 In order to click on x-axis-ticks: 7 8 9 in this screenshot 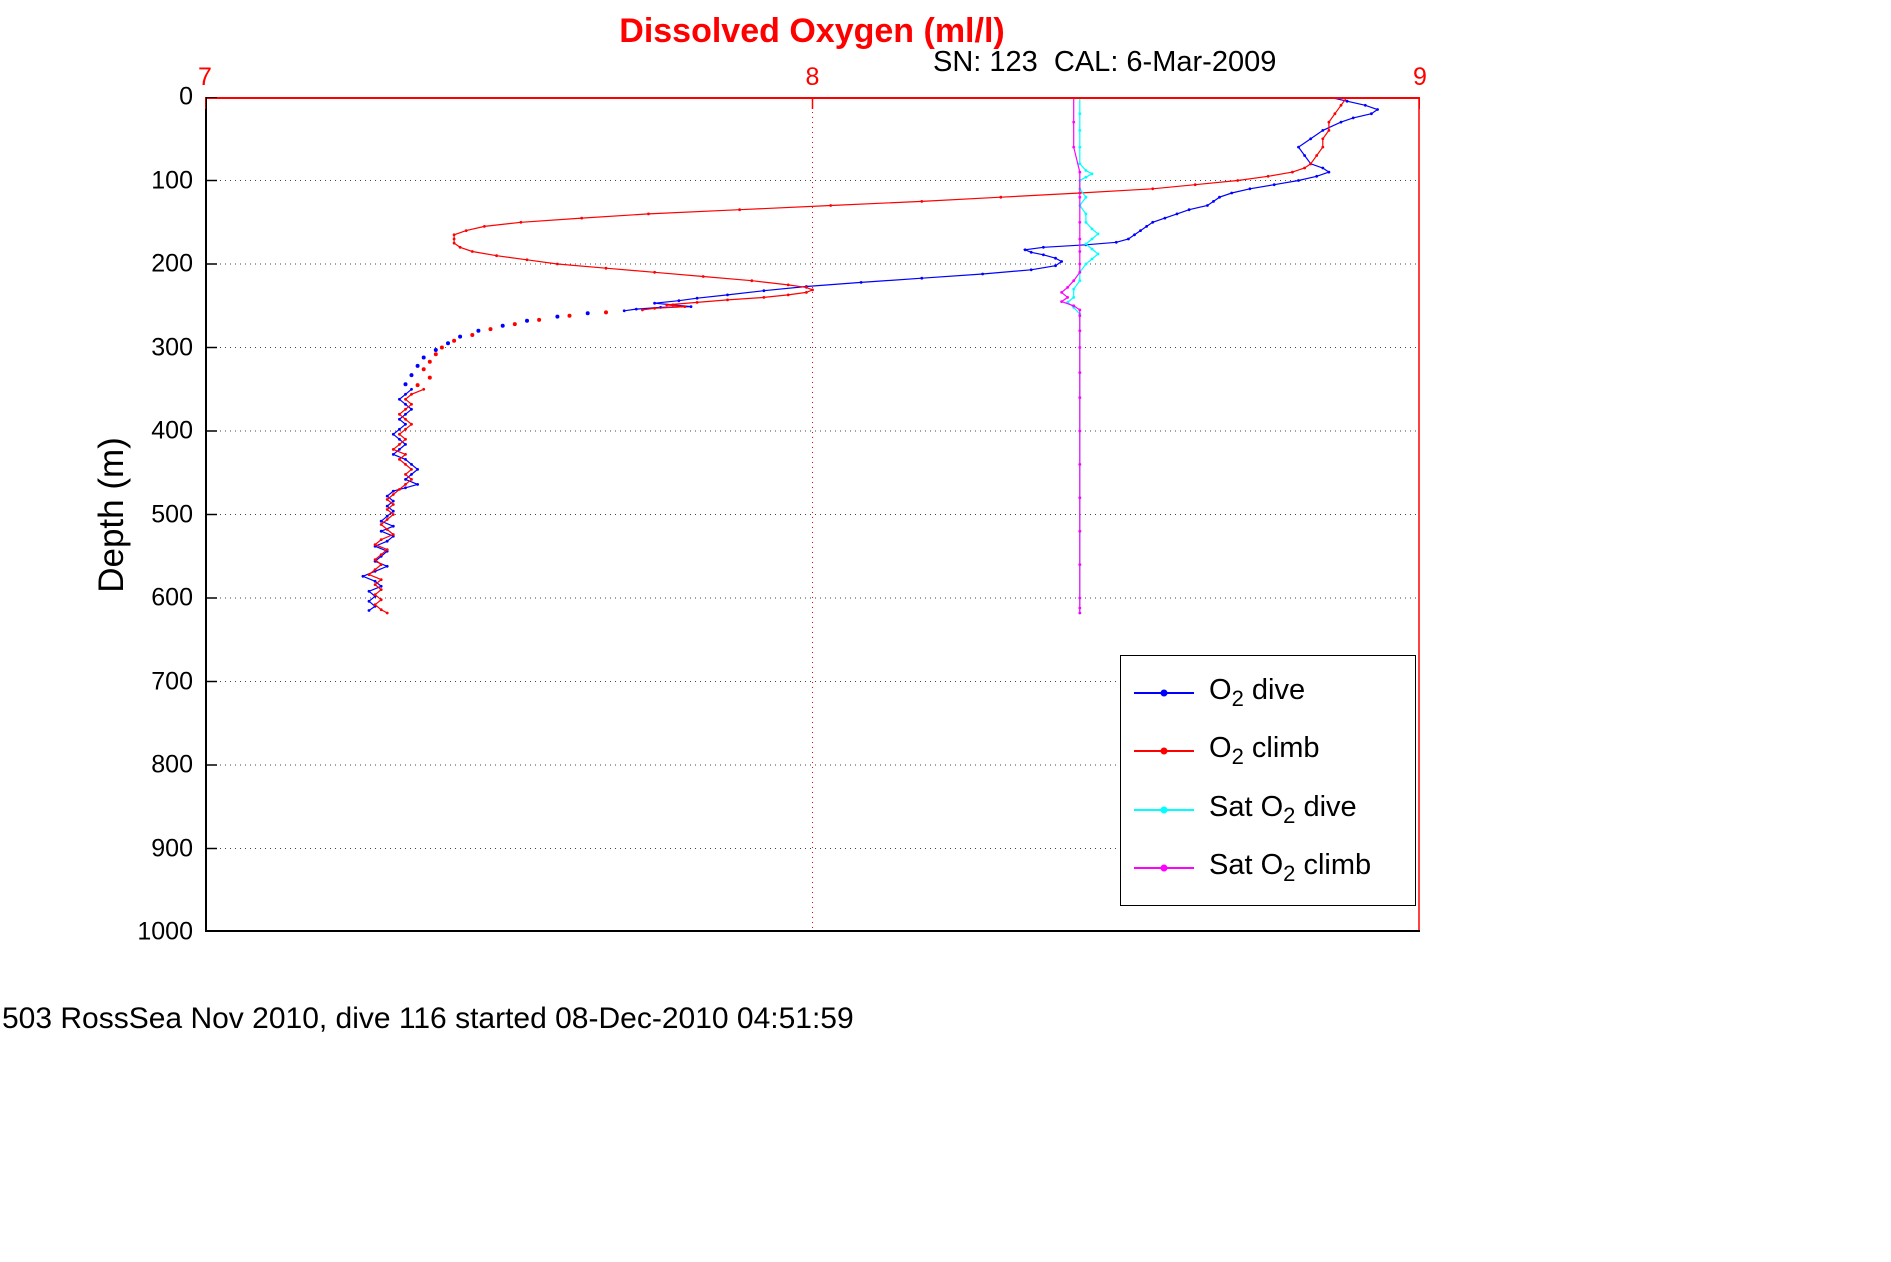, I will do `click(812, 76)`.